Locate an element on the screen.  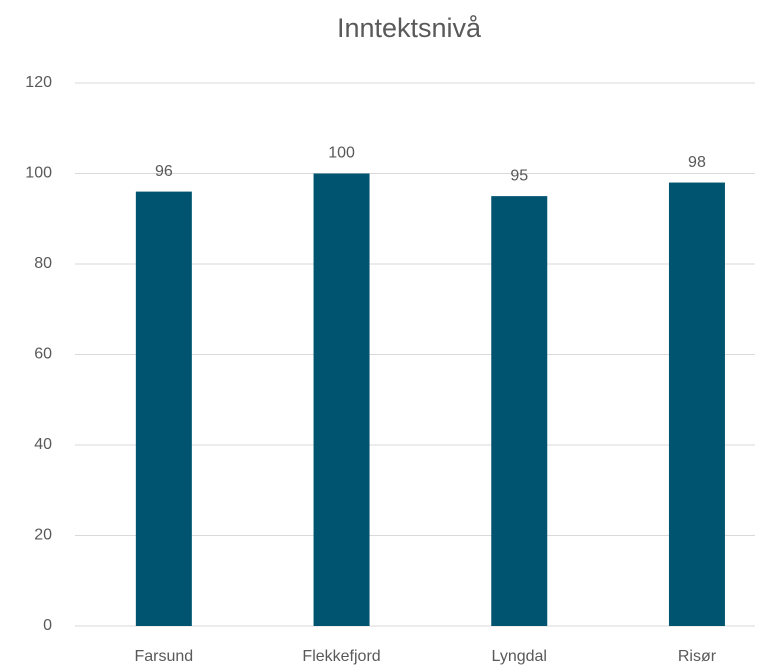
x-tick-label: Risør is located at coordinates (697, 656).